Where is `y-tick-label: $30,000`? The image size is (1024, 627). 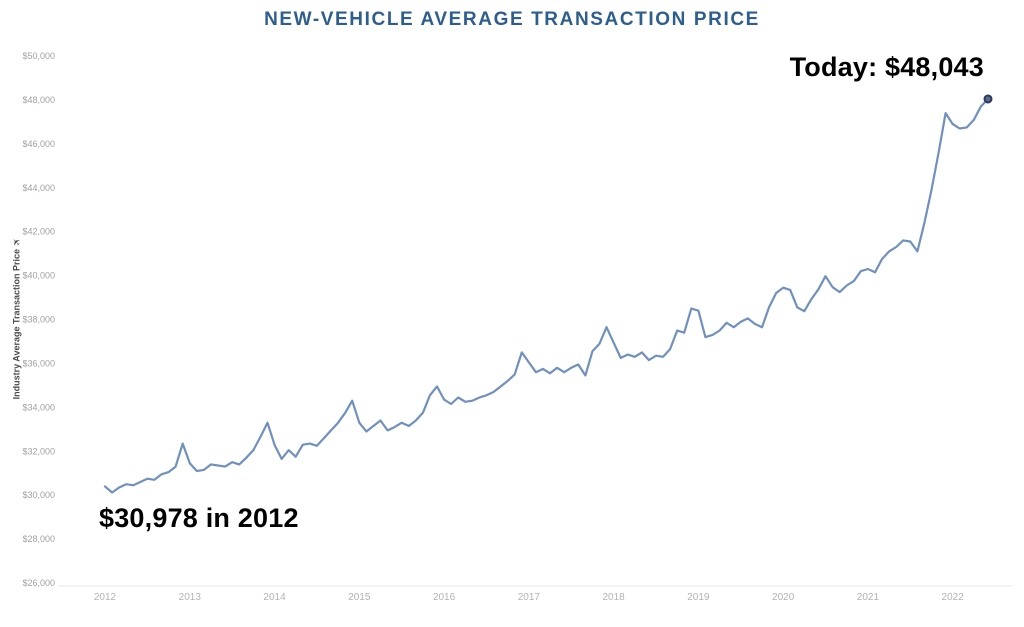
y-tick-label: $30,000 is located at coordinates (38, 495).